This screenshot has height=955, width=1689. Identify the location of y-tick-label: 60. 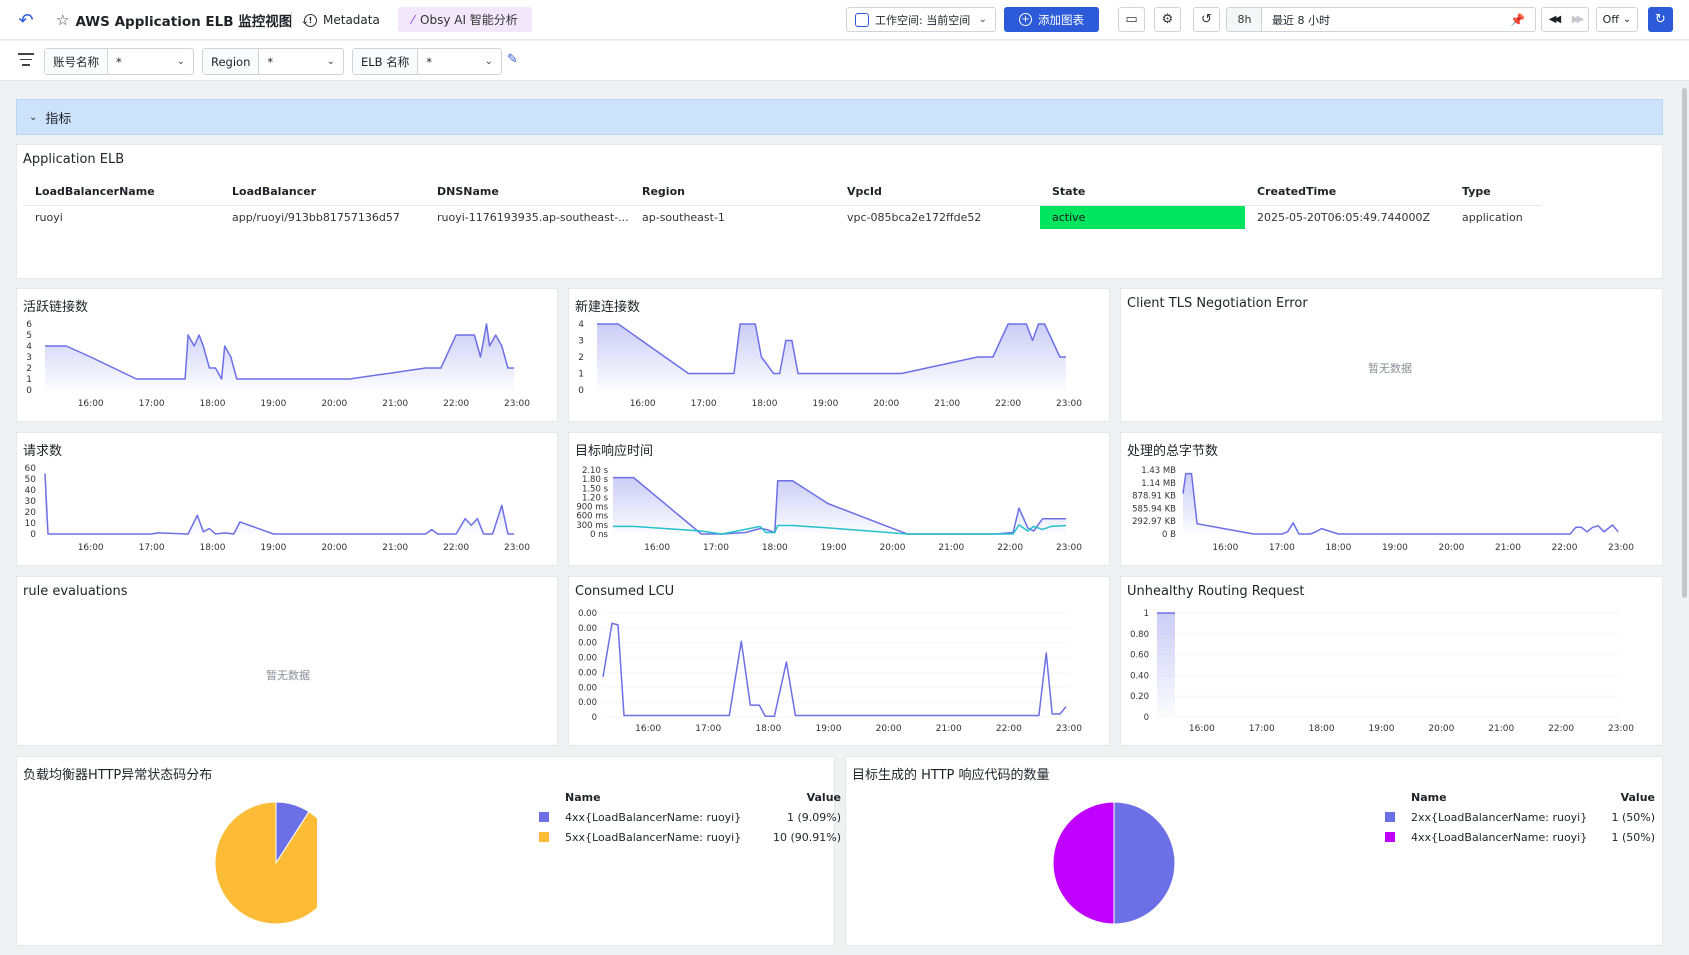
(31, 469).